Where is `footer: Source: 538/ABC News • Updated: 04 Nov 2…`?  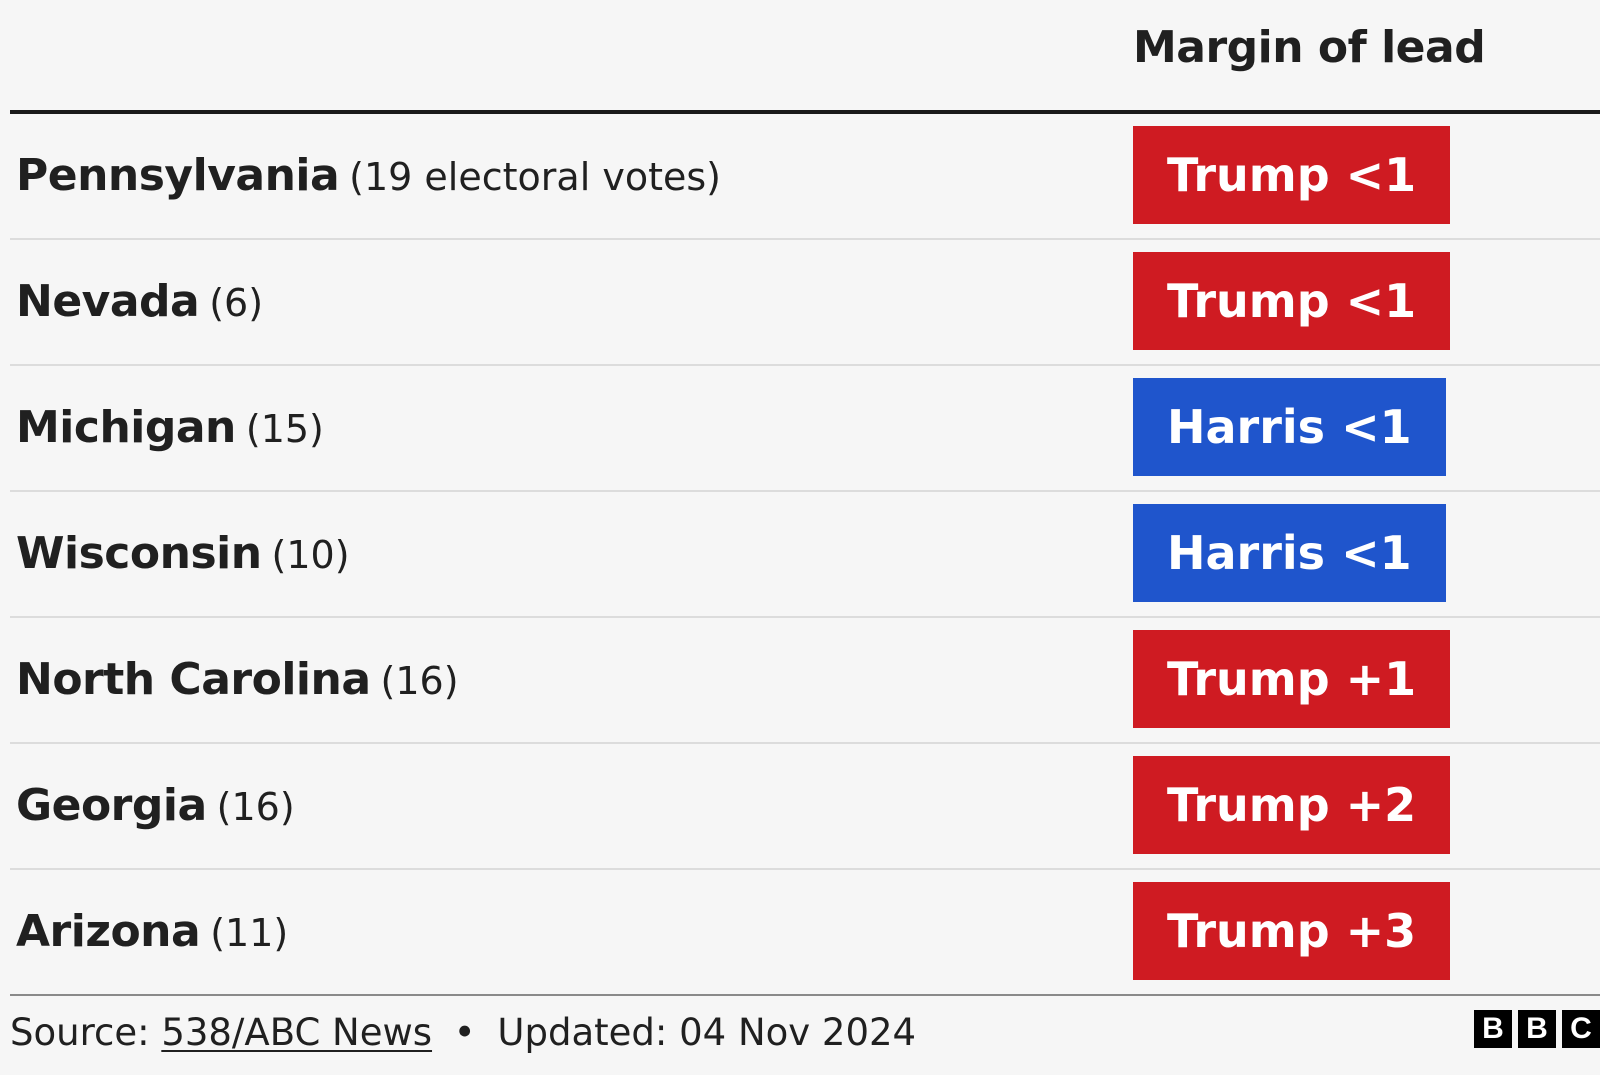
footer: Source: 538/ABC News • Updated: 04 Nov 2… is located at coordinates (463, 1033).